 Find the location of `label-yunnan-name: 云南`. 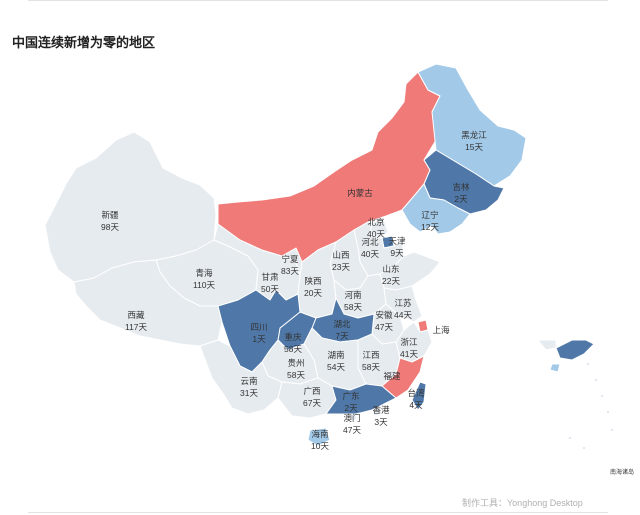

label-yunnan-name: 云南 is located at coordinates (248, 381).